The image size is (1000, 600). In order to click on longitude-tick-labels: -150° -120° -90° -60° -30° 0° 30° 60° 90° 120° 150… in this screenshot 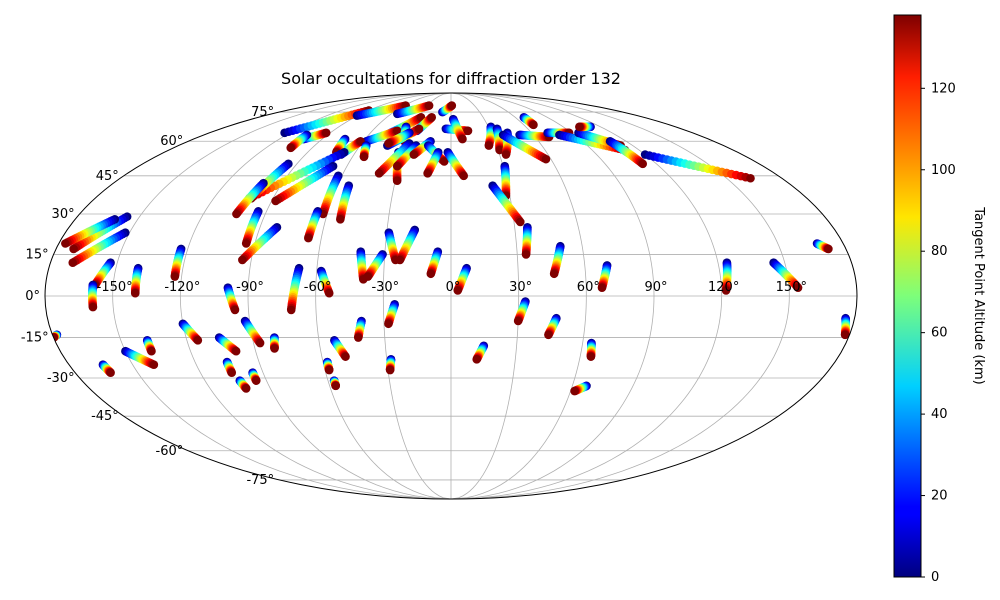, I will do `click(452, 287)`.